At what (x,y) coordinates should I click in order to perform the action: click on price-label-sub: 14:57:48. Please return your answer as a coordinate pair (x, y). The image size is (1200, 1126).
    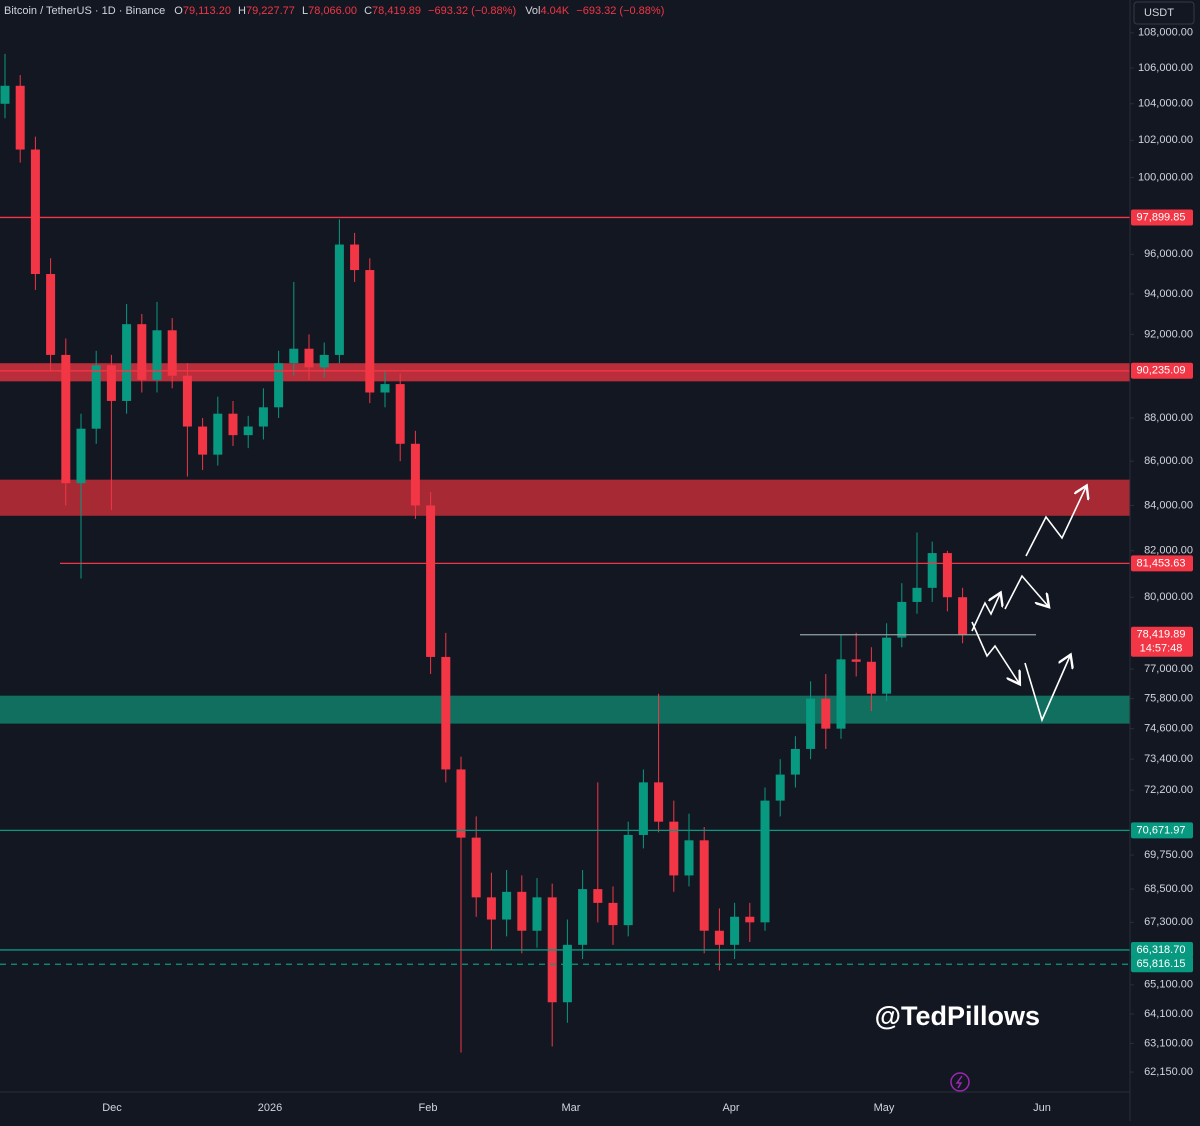
    Looking at the image, I should click on (1161, 649).